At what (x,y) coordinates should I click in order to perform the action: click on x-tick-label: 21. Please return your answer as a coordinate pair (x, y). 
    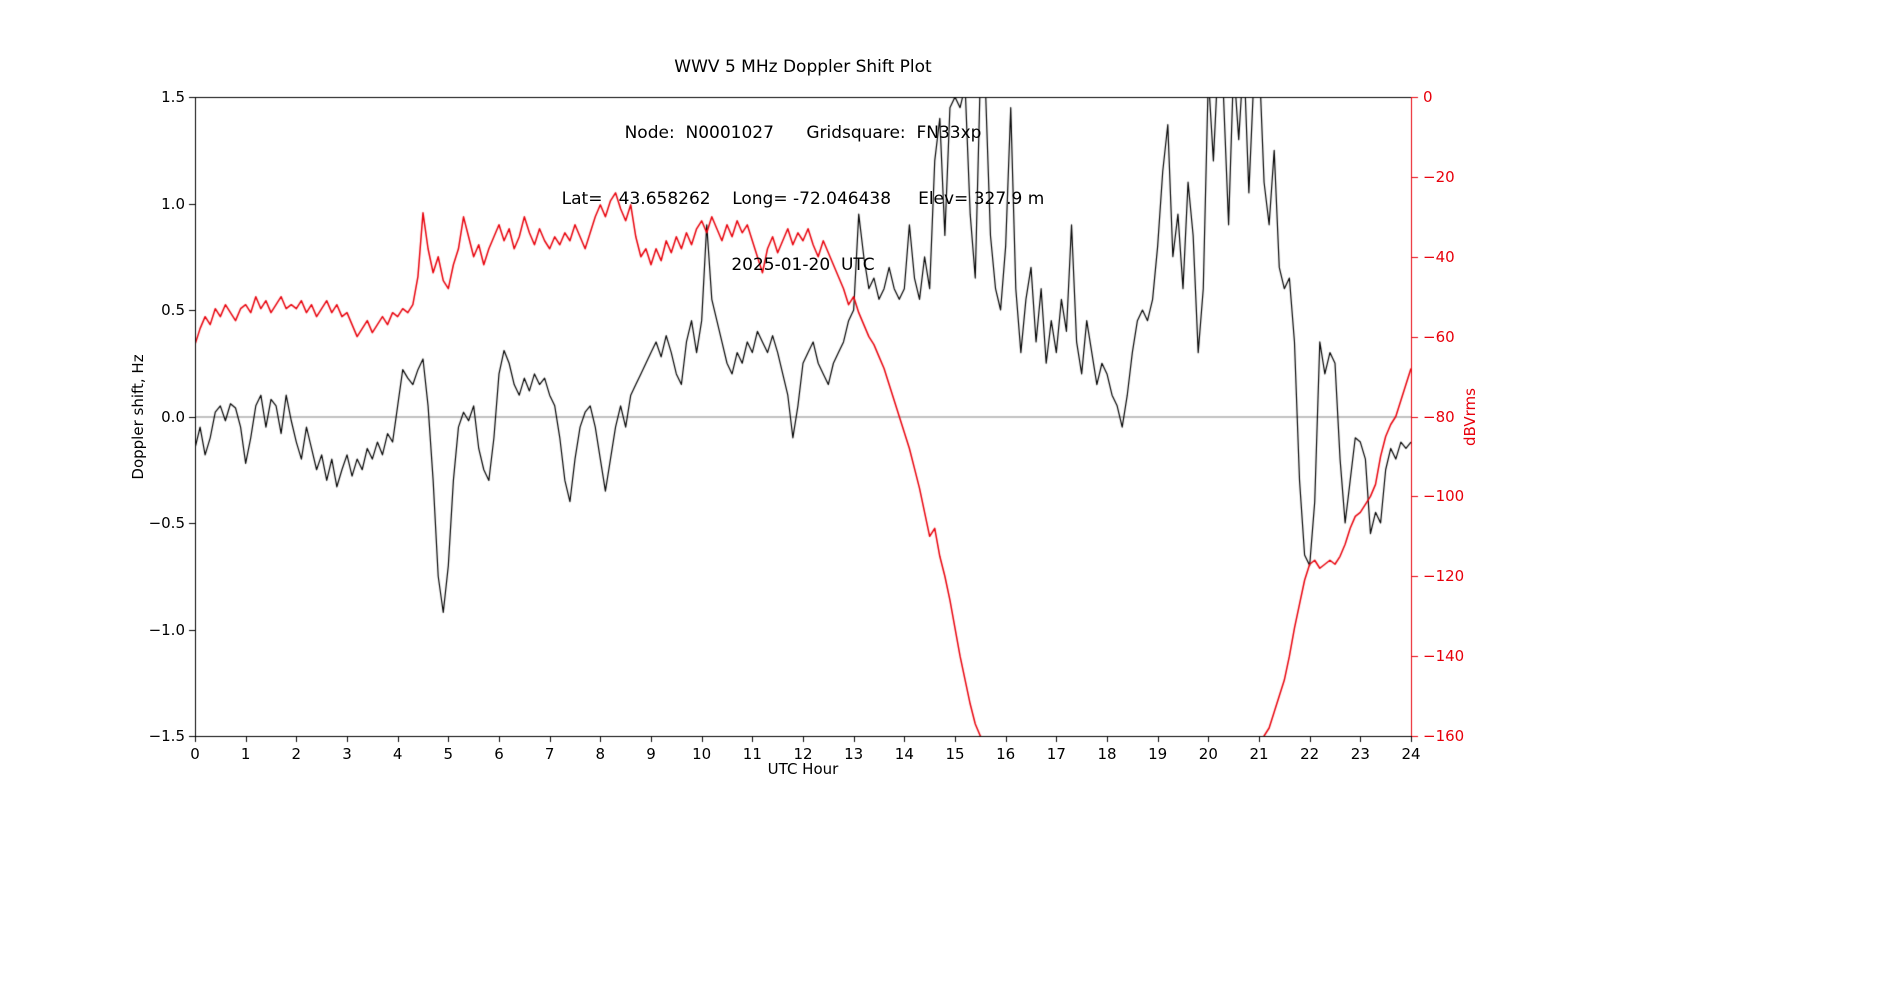
    Looking at the image, I should click on (1259, 754).